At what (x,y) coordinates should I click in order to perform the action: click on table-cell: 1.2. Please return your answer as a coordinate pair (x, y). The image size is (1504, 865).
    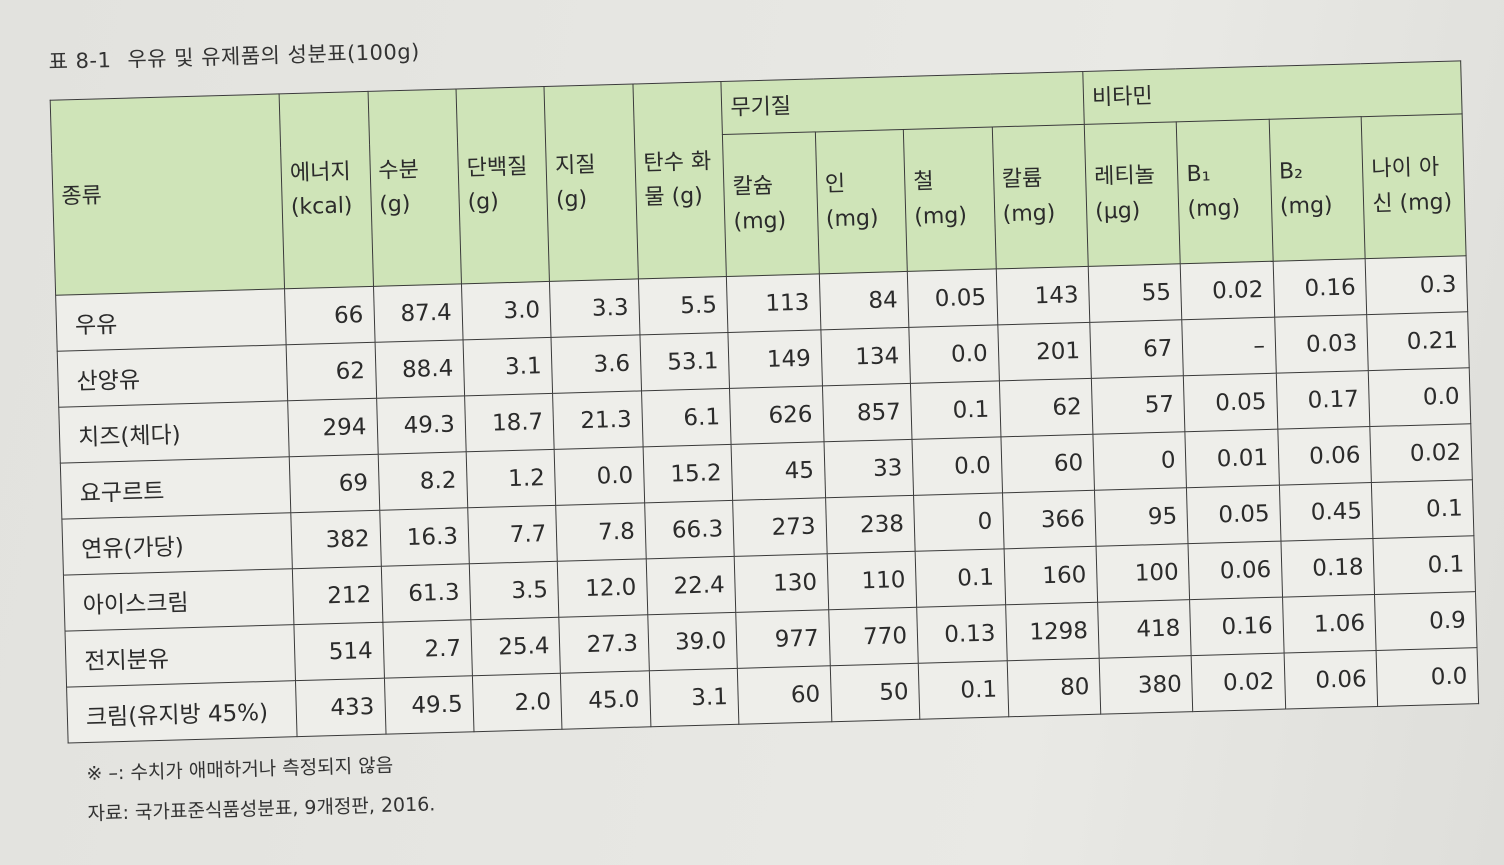
    Looking at the image, I should click on (511, 478).